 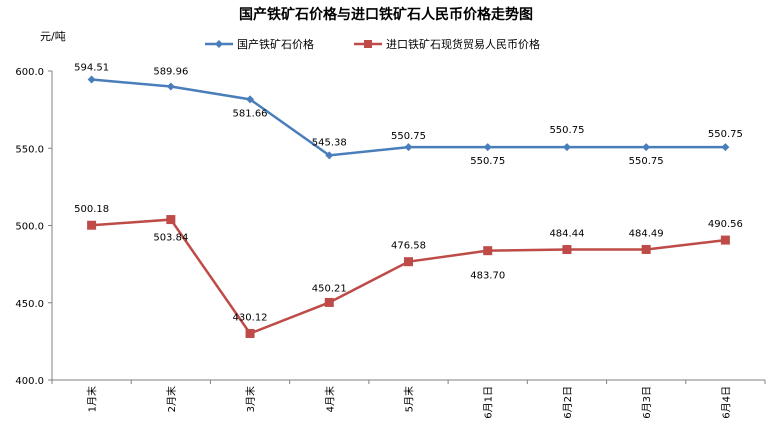 What do you see at coordinates (29, 381) in the screenshot?
I see `y-tick-label: 400.0` at bounding box center [29, 381].